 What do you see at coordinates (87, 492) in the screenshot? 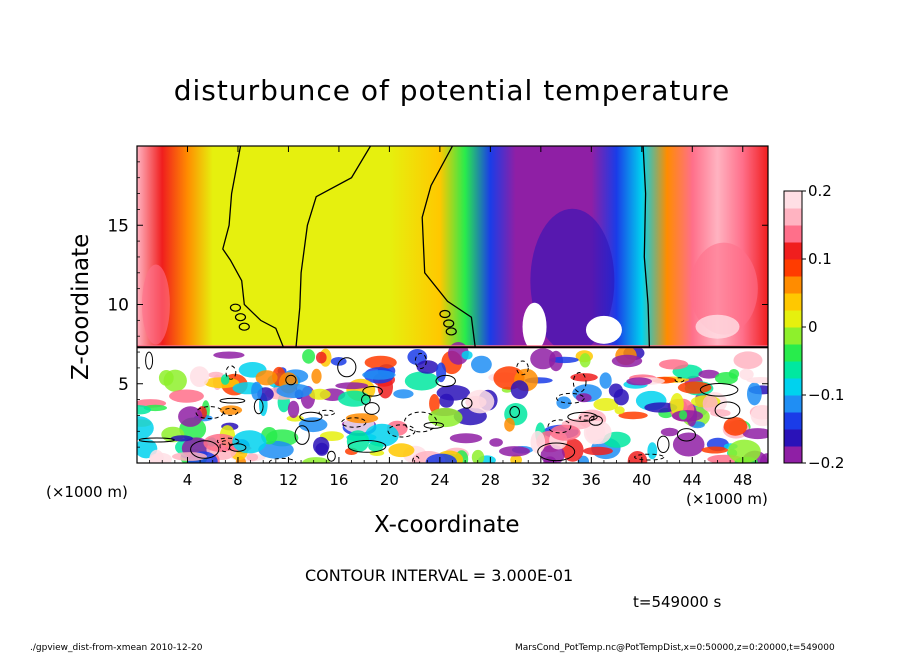
I see `x-unit-label-left: (×1000 m)` at bounding box center [87, 492].